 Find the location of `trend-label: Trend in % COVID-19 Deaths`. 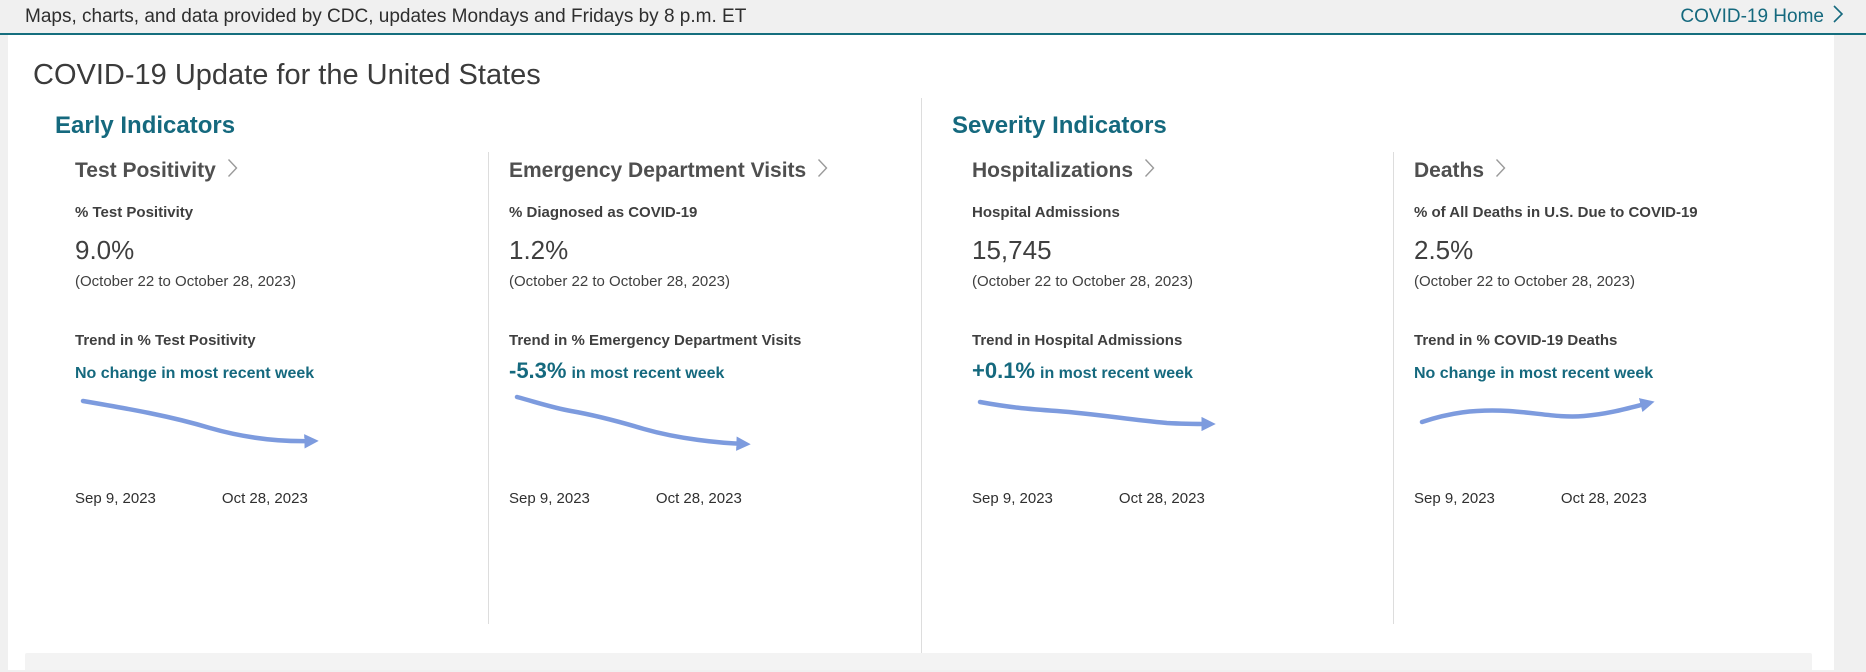

trend-label: Trend in % COVID-19 Deaths is located at coordinates (1516, 340).